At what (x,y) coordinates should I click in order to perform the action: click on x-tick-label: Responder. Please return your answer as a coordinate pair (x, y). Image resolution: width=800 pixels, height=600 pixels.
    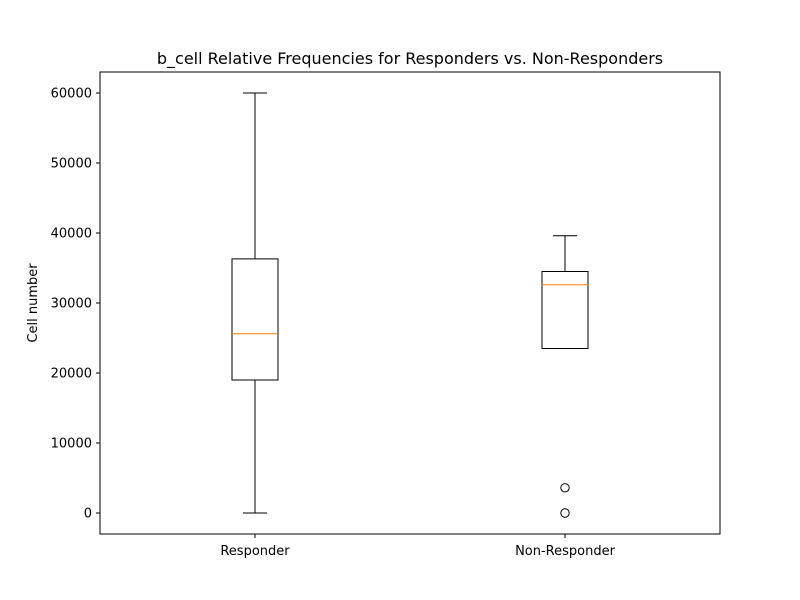
    Looking at the image, I should click on (255, 551).